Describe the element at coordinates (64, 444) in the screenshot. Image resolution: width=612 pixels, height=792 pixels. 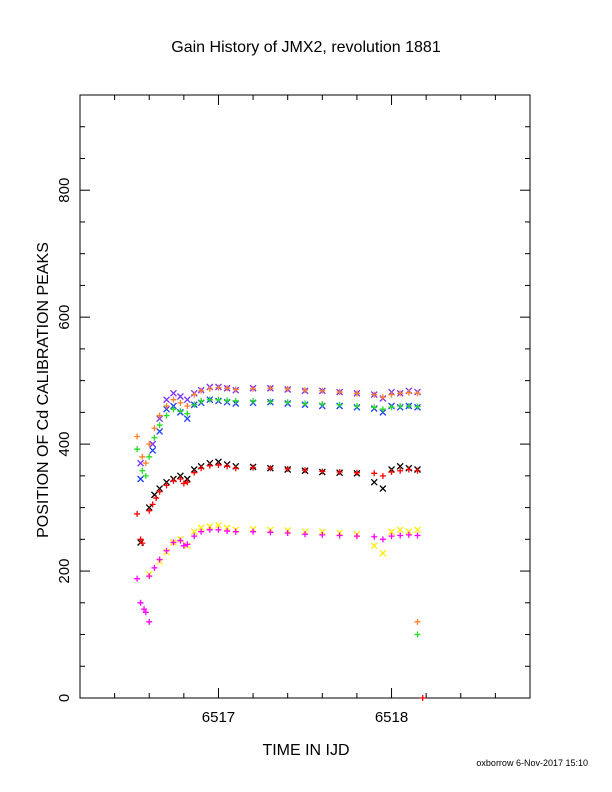
I see `y-tick-label: 400` at that location.